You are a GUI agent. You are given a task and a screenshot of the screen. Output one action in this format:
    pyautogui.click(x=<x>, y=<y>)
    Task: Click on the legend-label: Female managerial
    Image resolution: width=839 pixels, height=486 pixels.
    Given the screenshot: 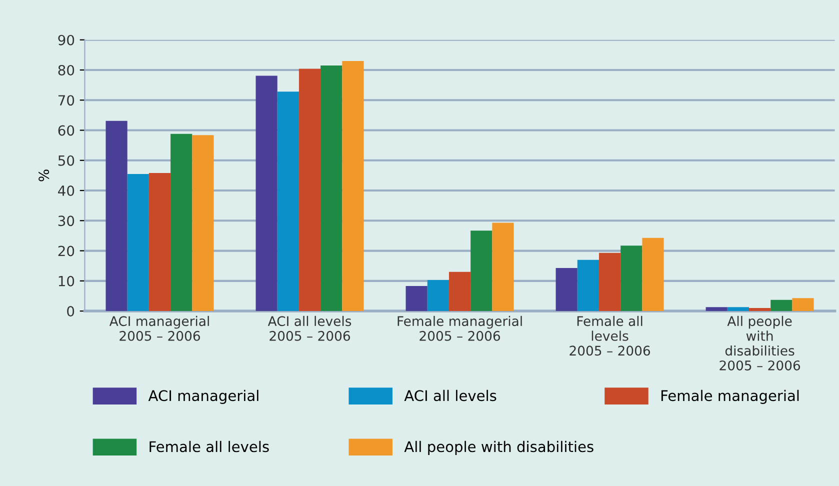 What is the action you would take?
    pyautogui.click(x=730, y=397)
    